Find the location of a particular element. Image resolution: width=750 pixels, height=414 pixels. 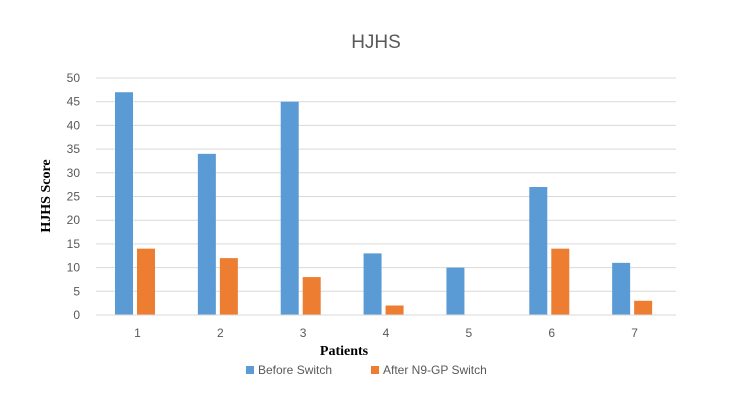

y-tick-label: 10 is located at coordinates (74, 268).